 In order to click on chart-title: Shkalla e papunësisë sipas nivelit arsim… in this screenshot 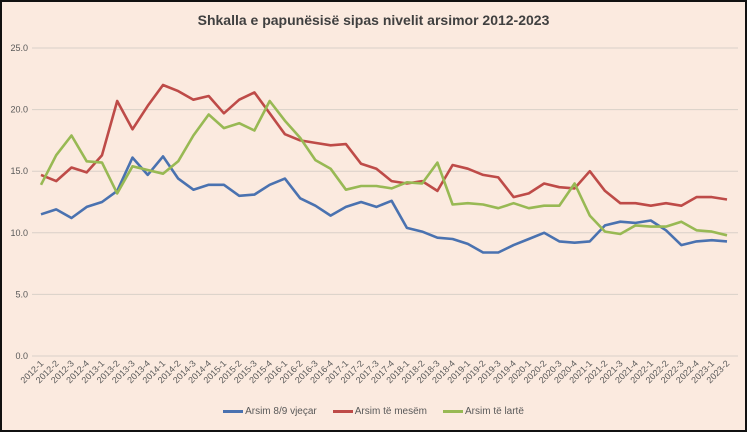, I will do `click(373, 20)`.